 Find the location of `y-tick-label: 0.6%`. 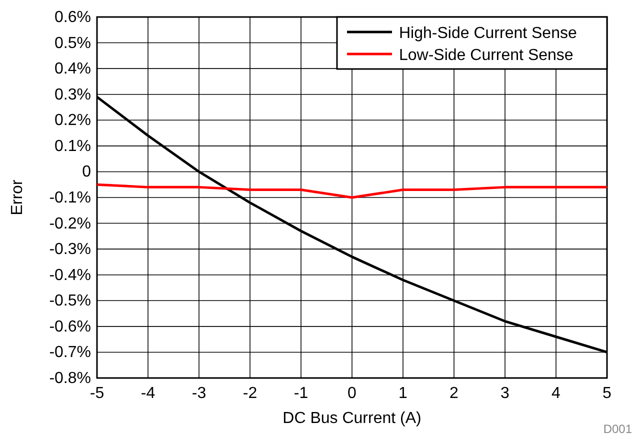

y-tick-label: 0.6% is located at coordinates (72, 17).